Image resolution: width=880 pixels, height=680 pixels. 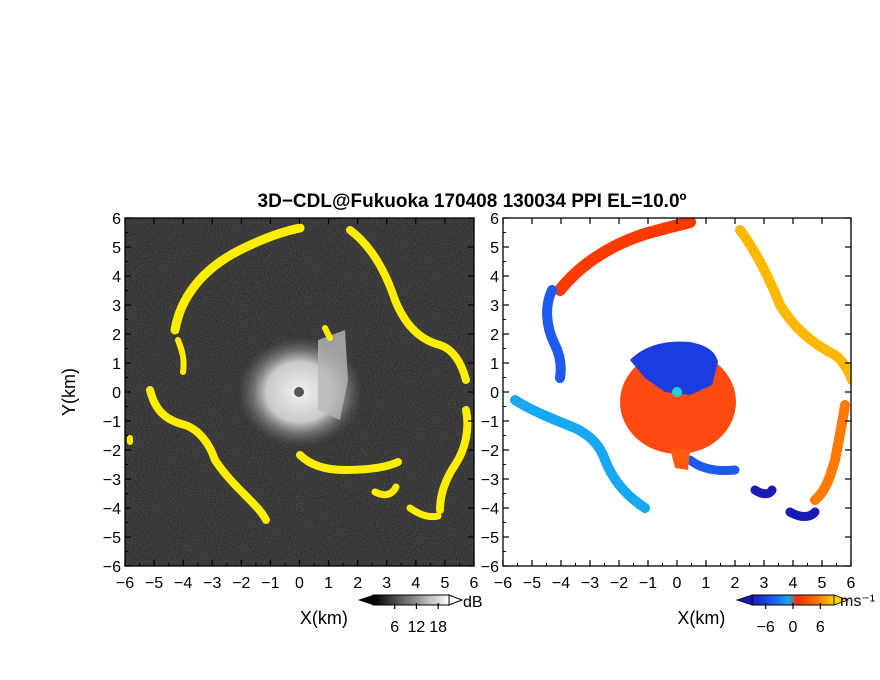 What do you see at coordinates (241, 583) in the screenshot?
I see `snr-x-tick-label: −2` at bounding box center [241, 583].